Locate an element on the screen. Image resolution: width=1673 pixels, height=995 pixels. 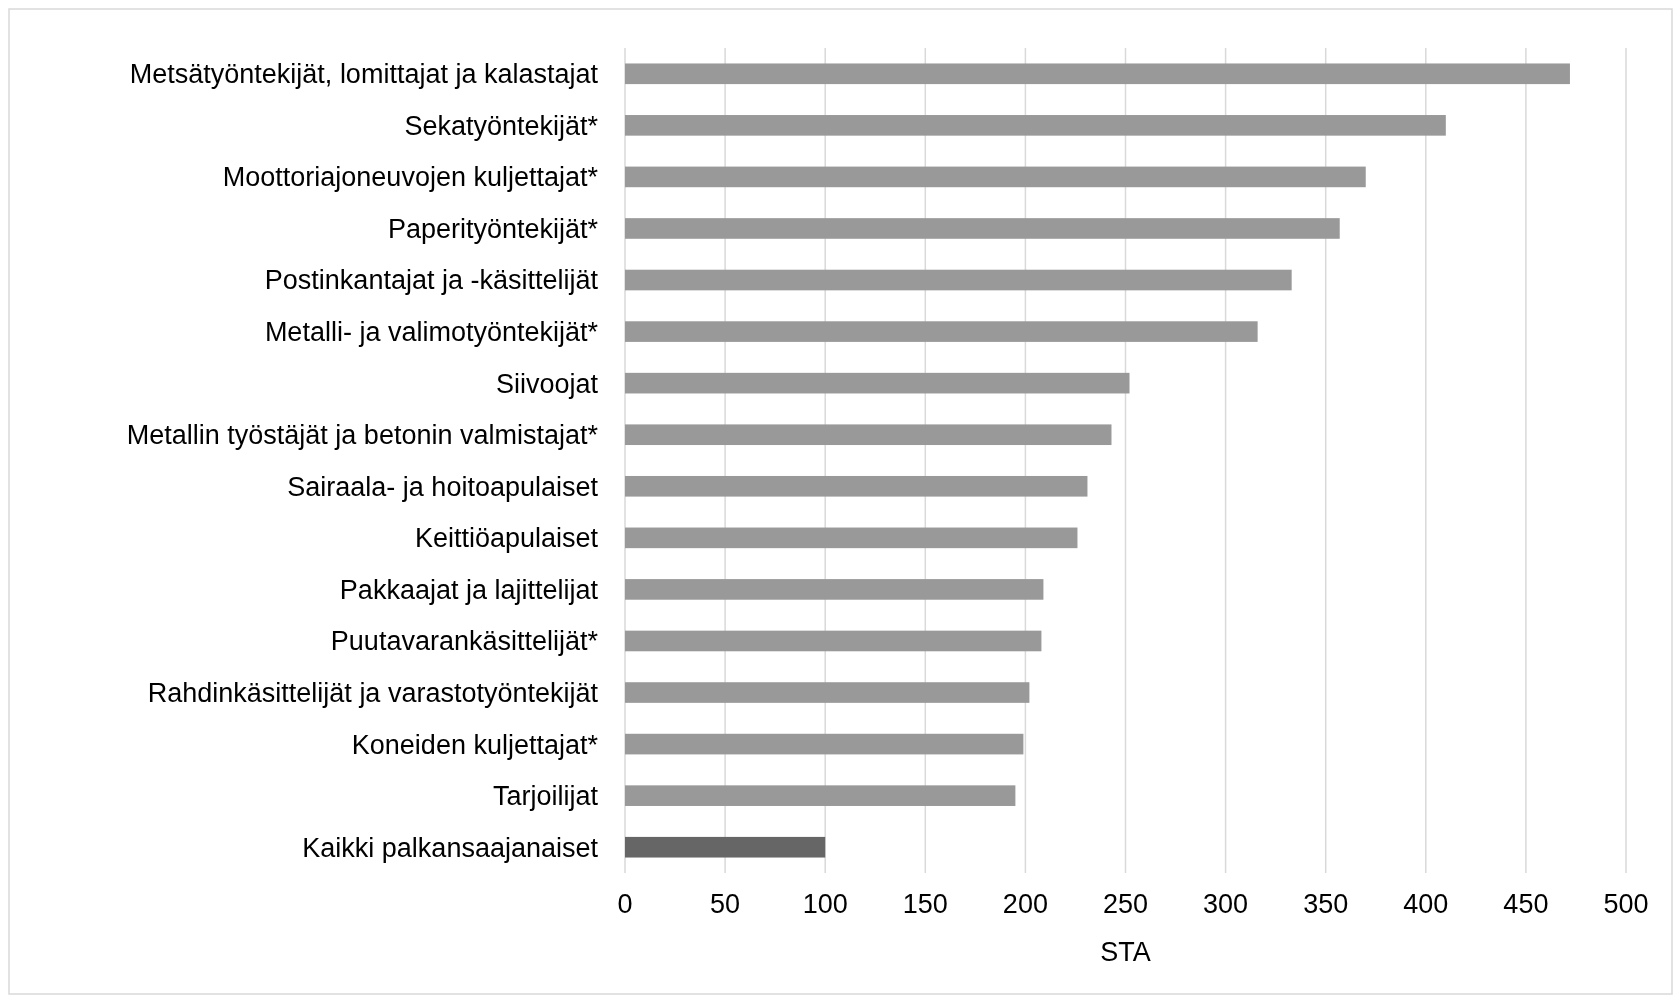
y-tick-label: Kaikki palkansaajanaiset is located at coordinates (450, 847).